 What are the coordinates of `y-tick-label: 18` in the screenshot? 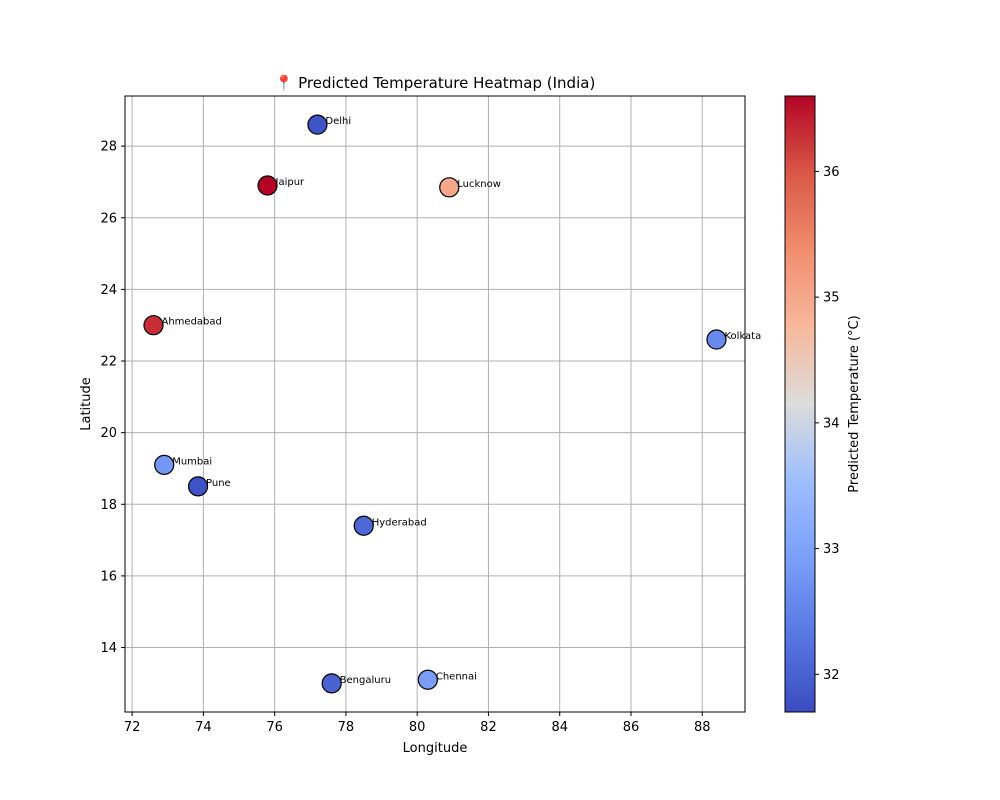 It's located at (108, 505).